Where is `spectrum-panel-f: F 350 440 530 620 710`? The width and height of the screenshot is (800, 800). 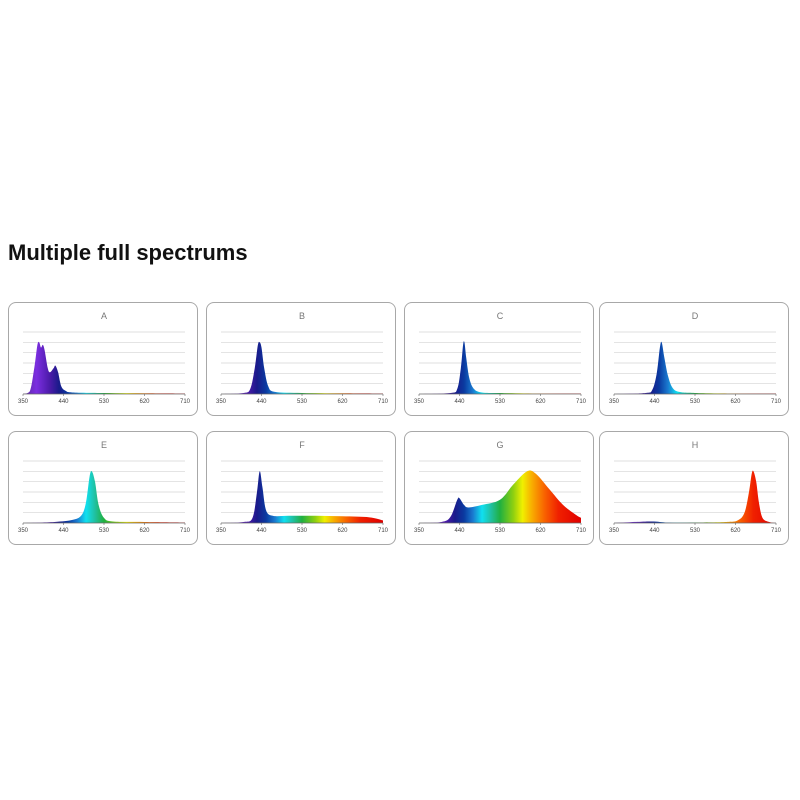
spectrum-panel-f: F 350 440 530 620 710 is located at coordinates (301, 488).